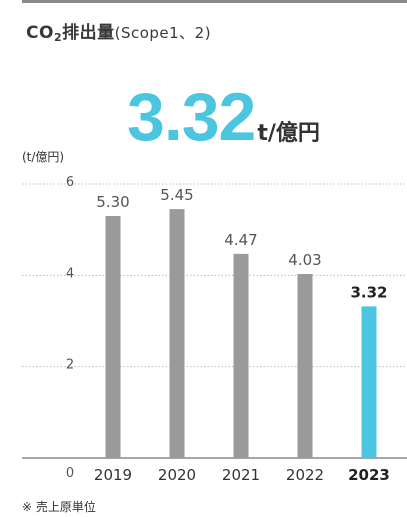  What do you see at coordinates (241, 355) in the screenshot?
I see `bar-2021` at bounding box center [241, 355].